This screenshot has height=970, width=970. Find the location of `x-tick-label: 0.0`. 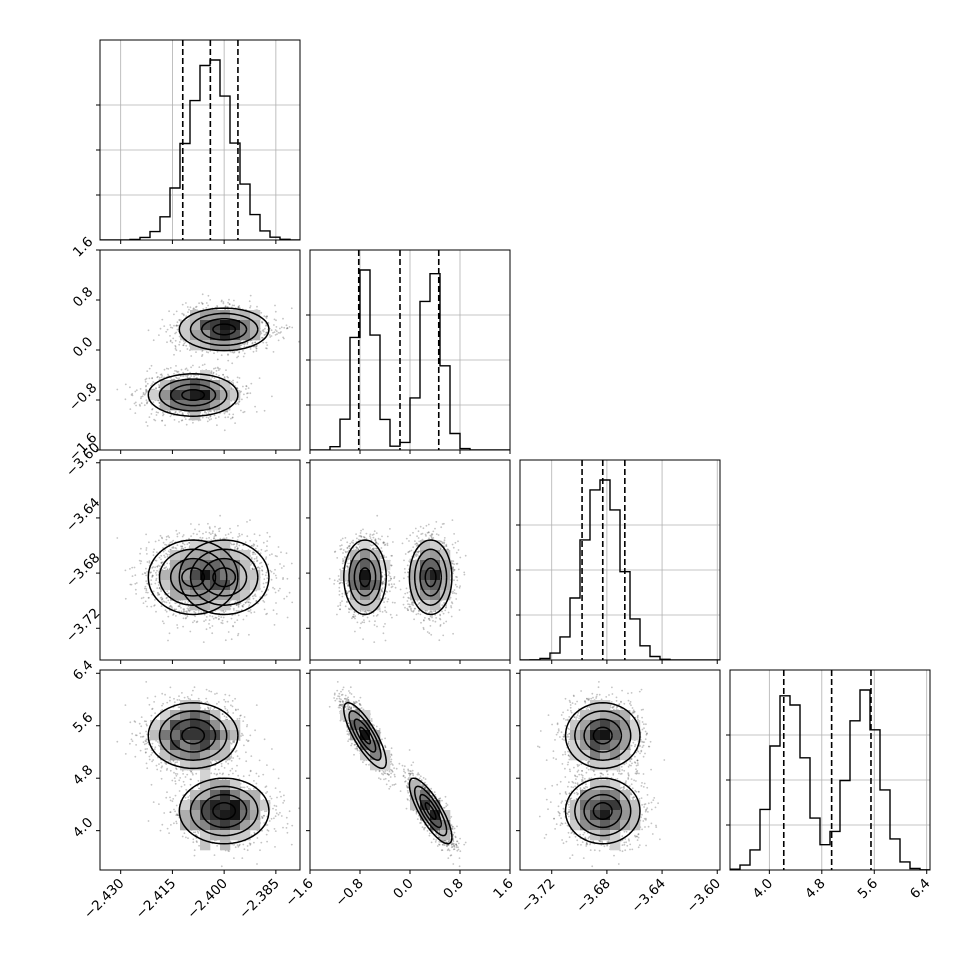

x-tick-label: 0.0 is located at coordinates (403, 889).